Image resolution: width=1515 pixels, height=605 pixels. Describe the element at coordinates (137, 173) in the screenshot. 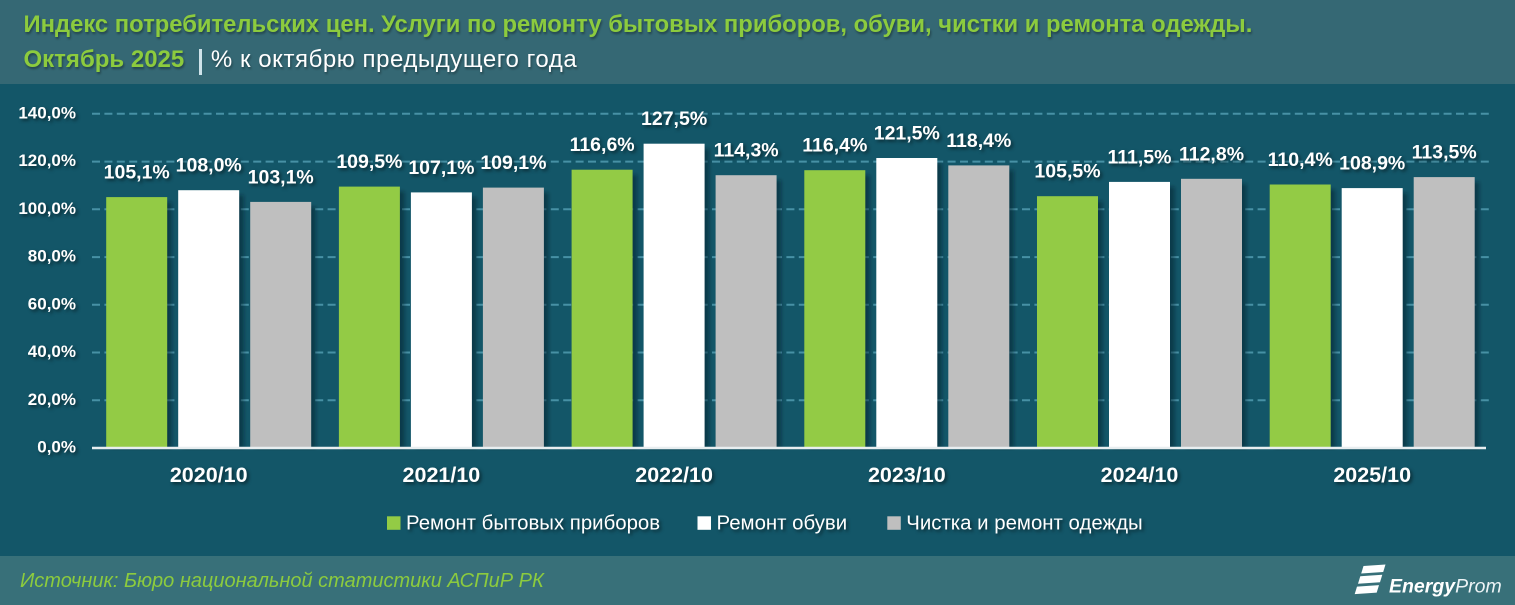

I see `svg-text: 105,1%` at that location.